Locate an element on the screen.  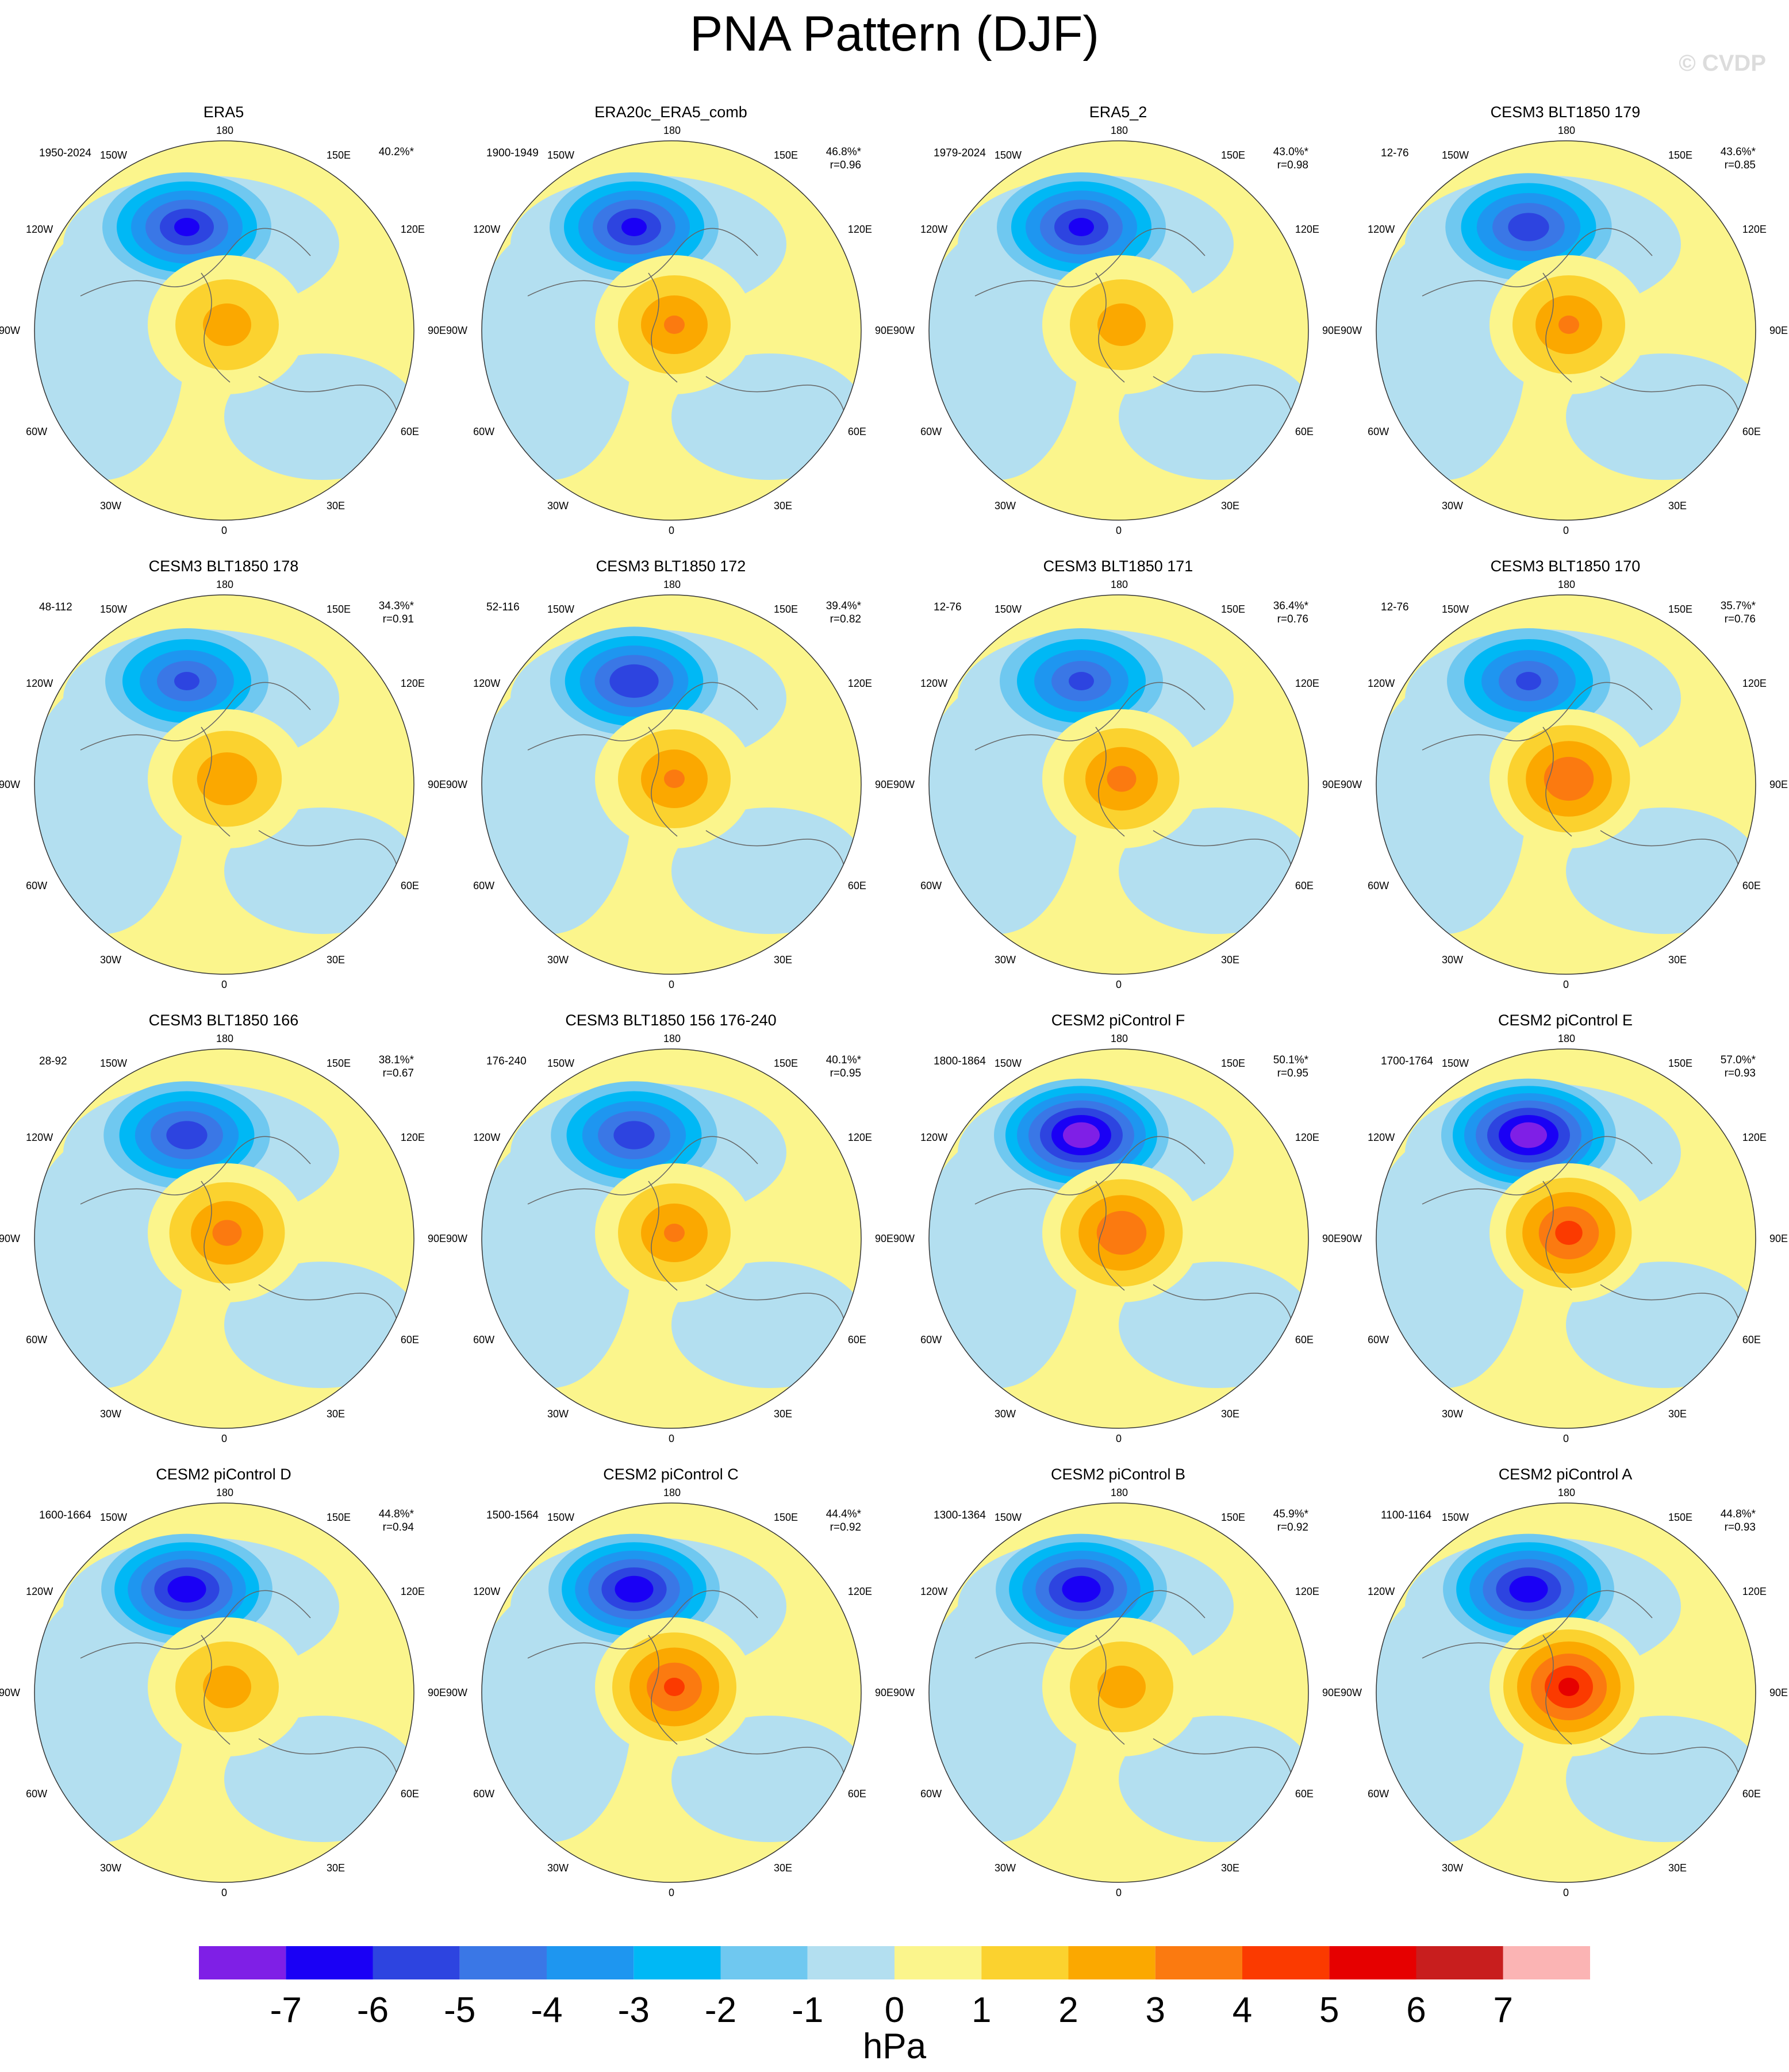
panel-variance-explained: 39.4%* r=0.82 is located at coordinates (844, 612).